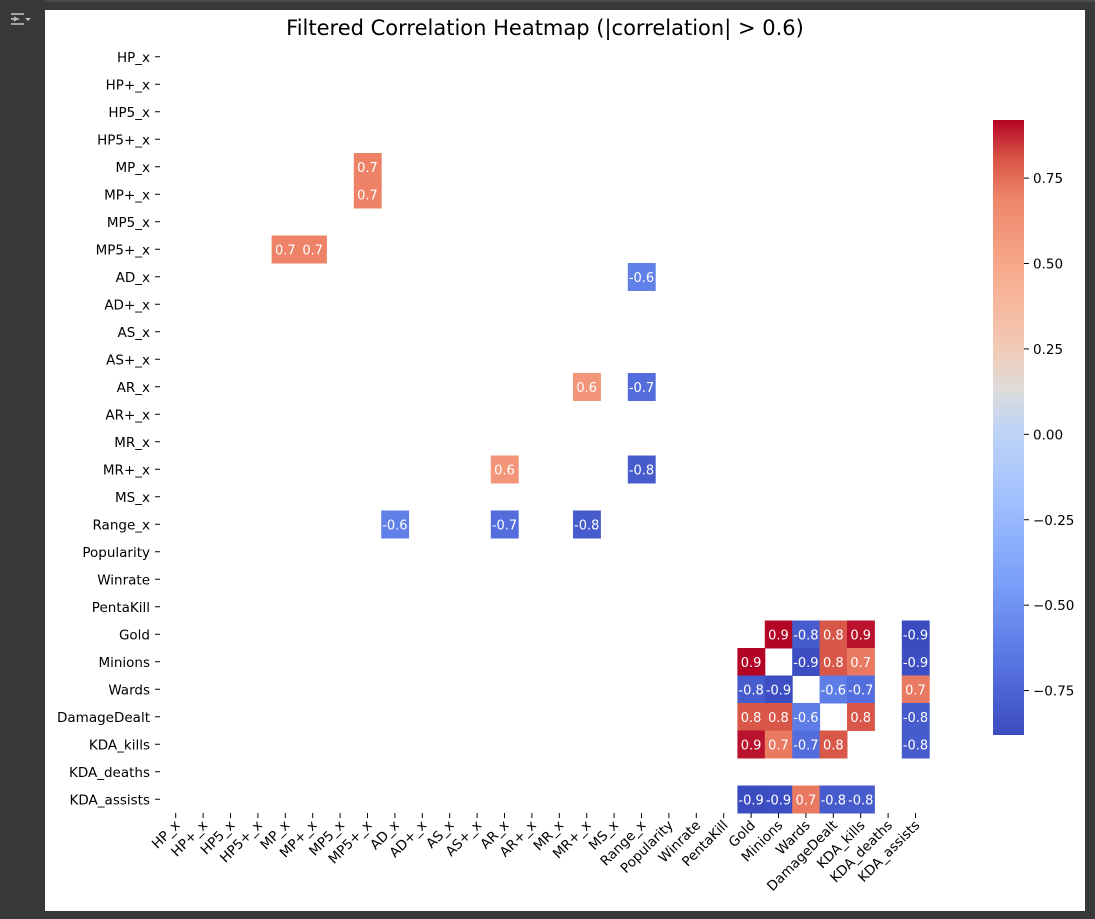 This screenshot has height=919, width=1095. What do you see at coordinates (1053, 692) in the screenshot?
I see `colorbar-tick-label: −0.75` at bounding box center [1053, 692].